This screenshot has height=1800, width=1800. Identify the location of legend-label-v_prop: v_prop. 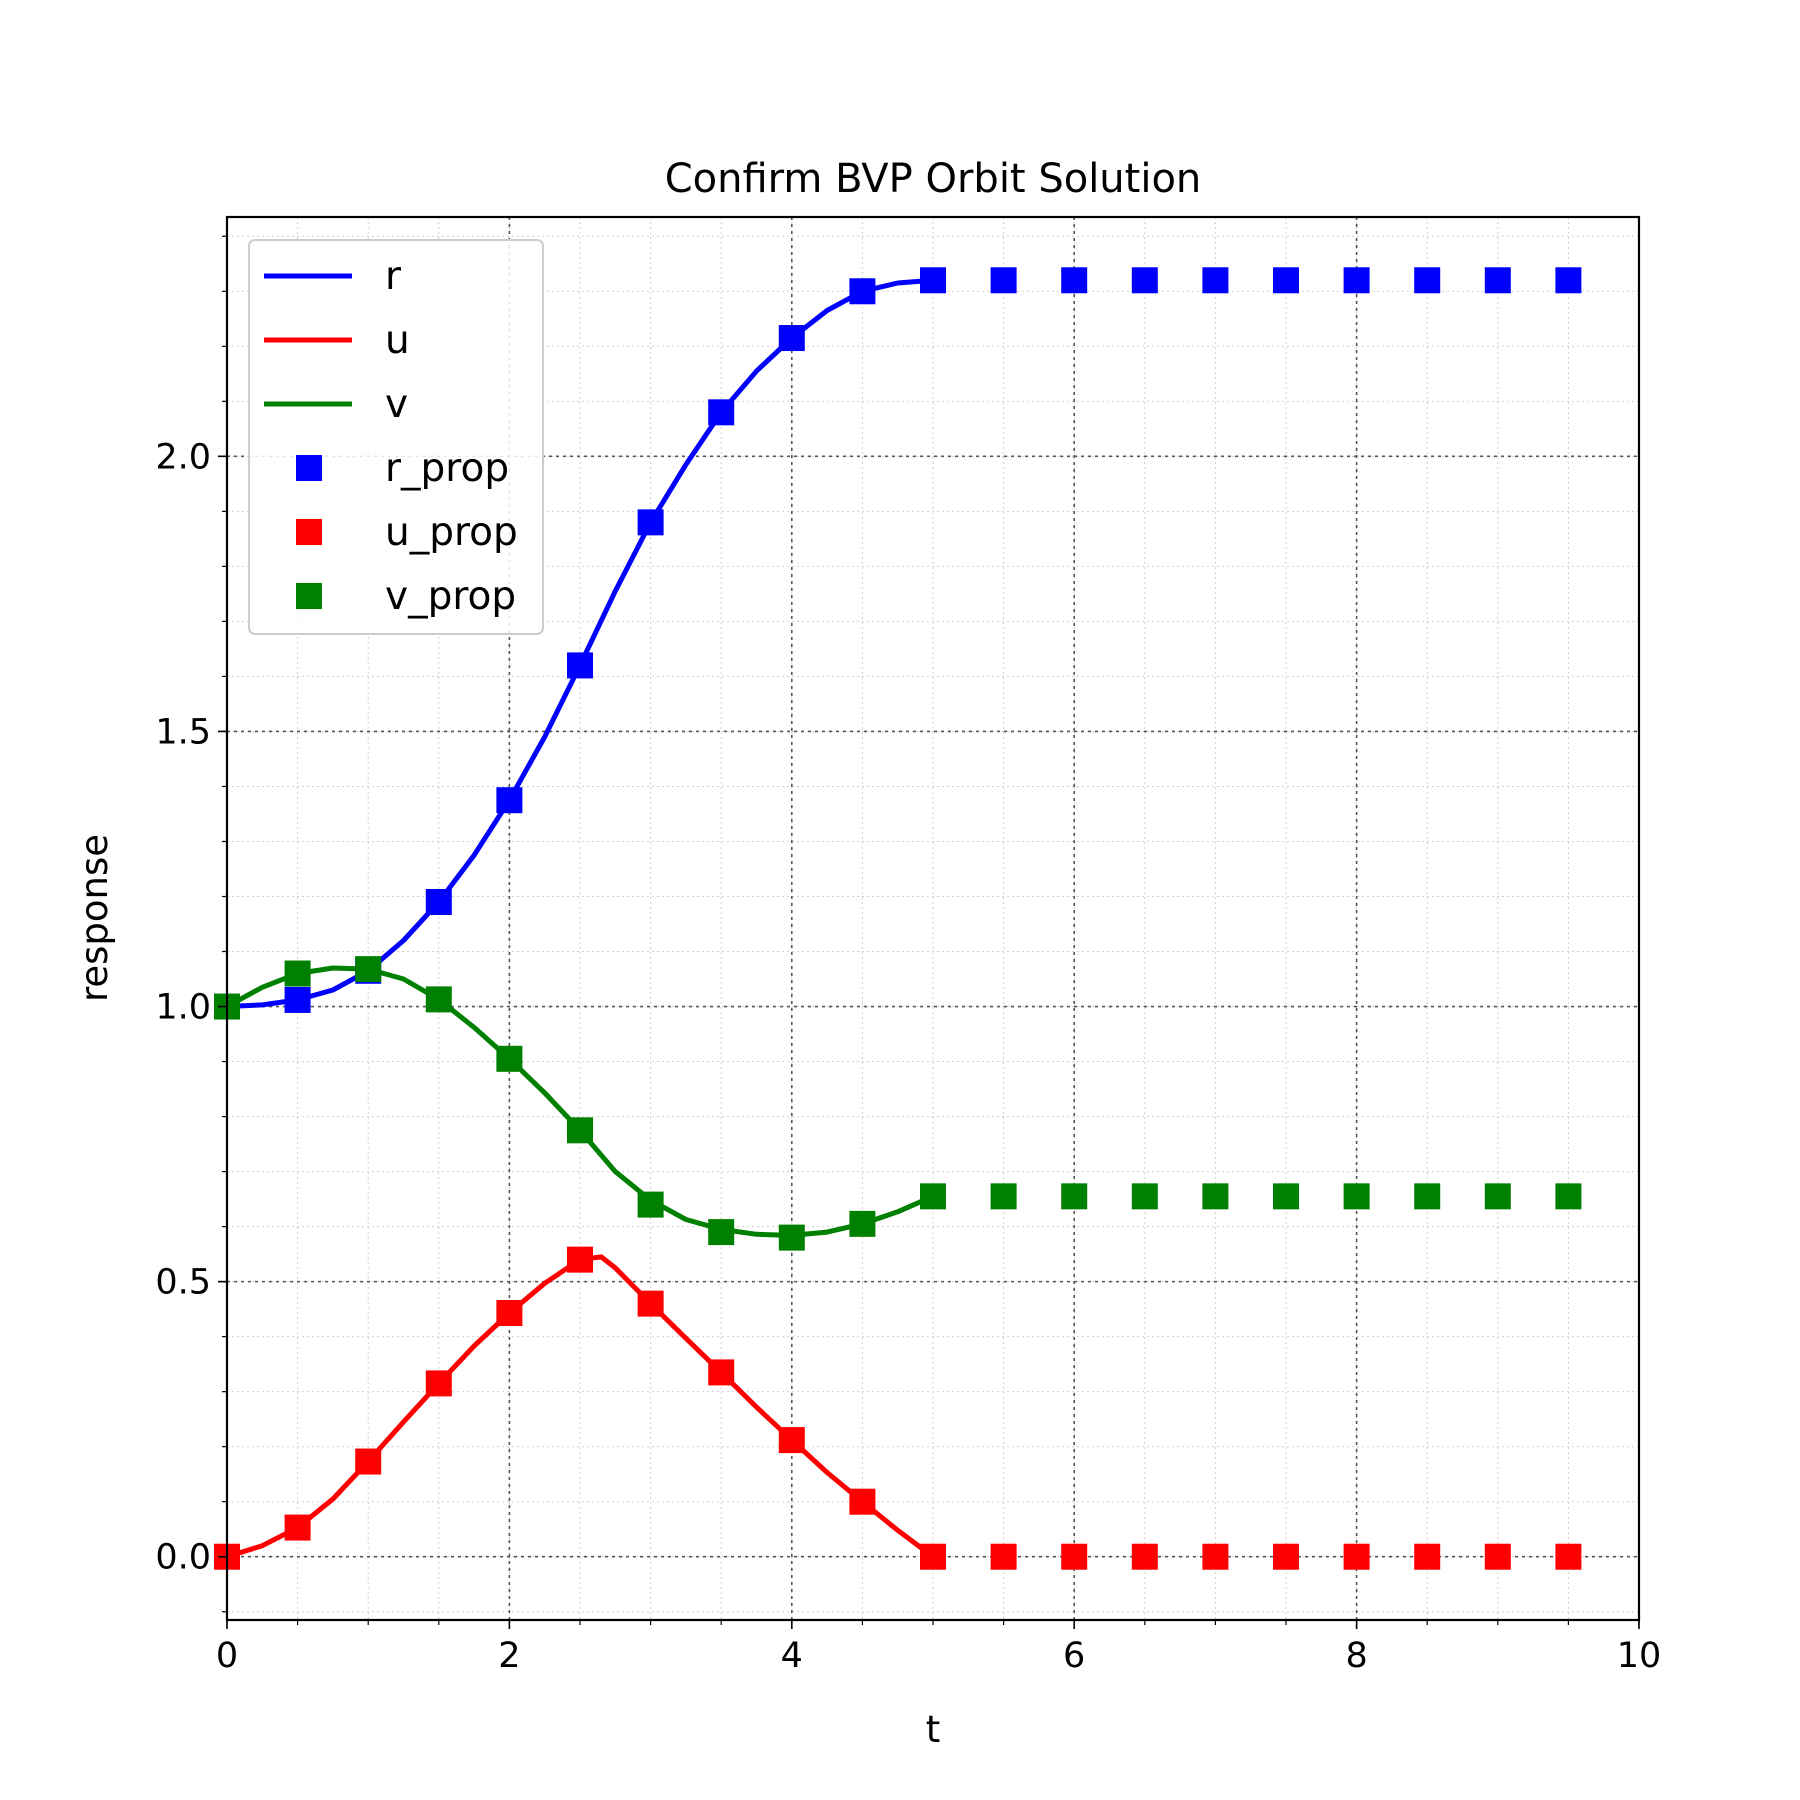
(450, 596).